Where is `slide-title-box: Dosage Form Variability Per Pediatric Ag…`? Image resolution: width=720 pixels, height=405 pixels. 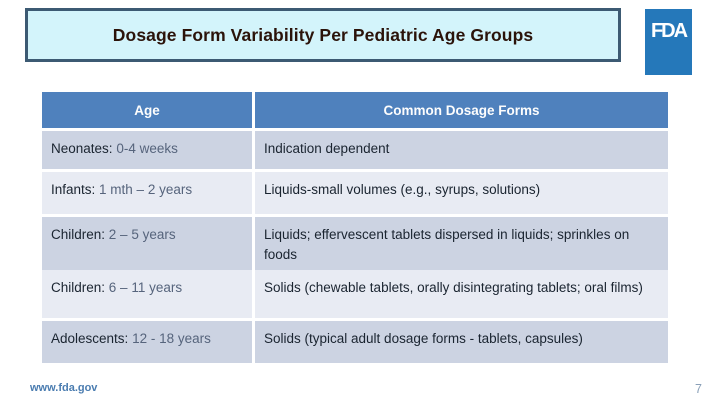 slide-title-box: Dosage Form Variability Per Pediatric Ag… is located at coordinates (323, 35).